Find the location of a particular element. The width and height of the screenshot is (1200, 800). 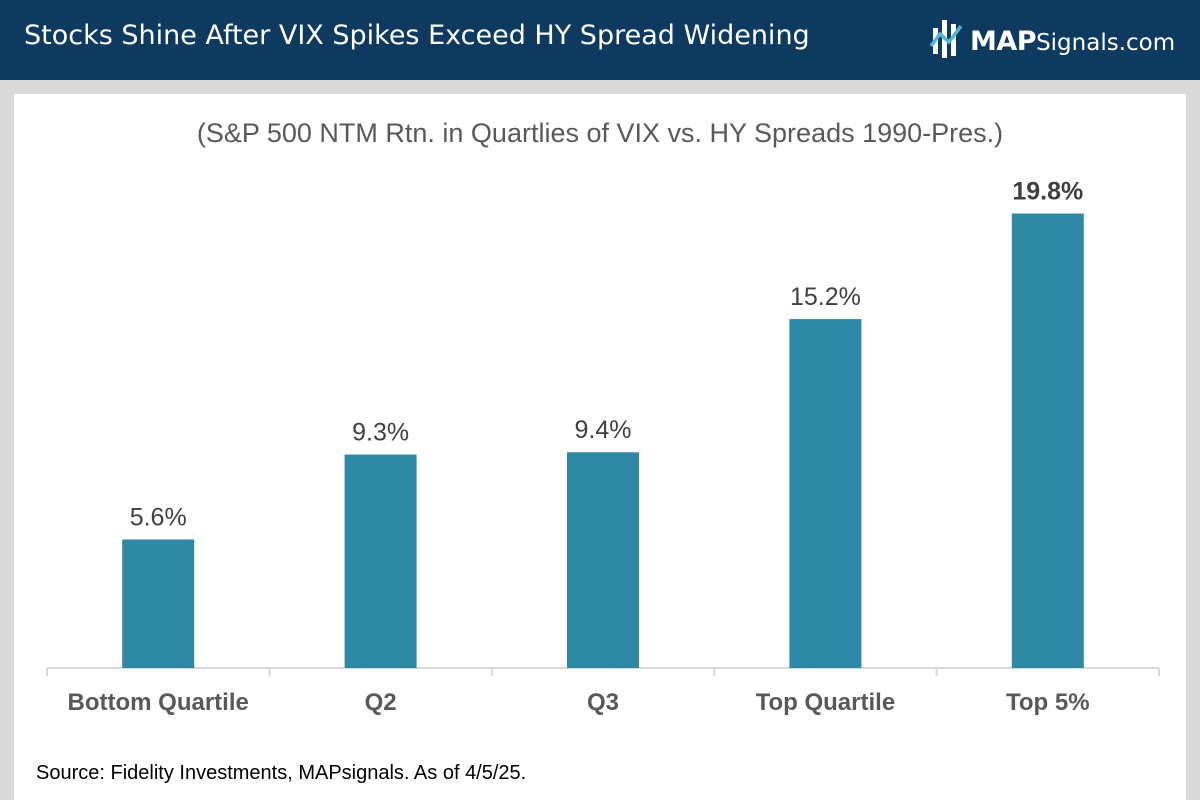

logo-rest-text: Signals.com is located at coordinates (1106, 43).